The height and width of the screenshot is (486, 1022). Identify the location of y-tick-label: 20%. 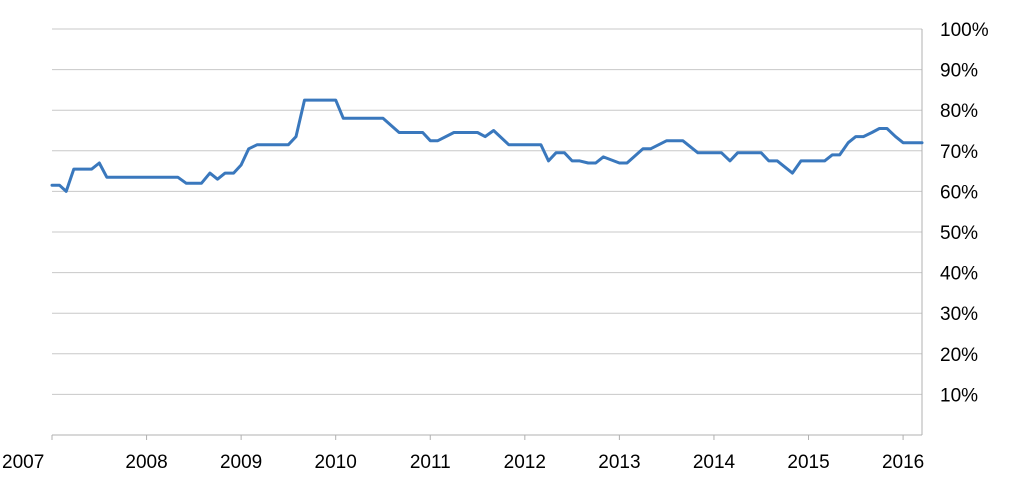
(959, 355).